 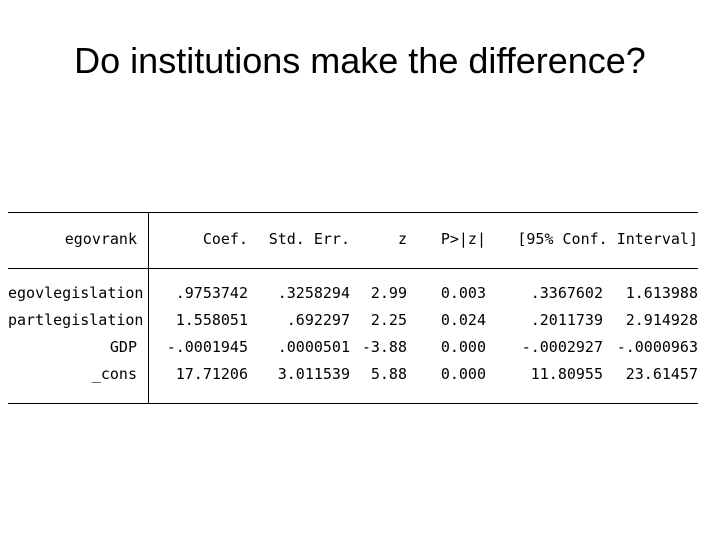 I want to click on row-ci-upper: -.0000963, so click(x=657, y=347).